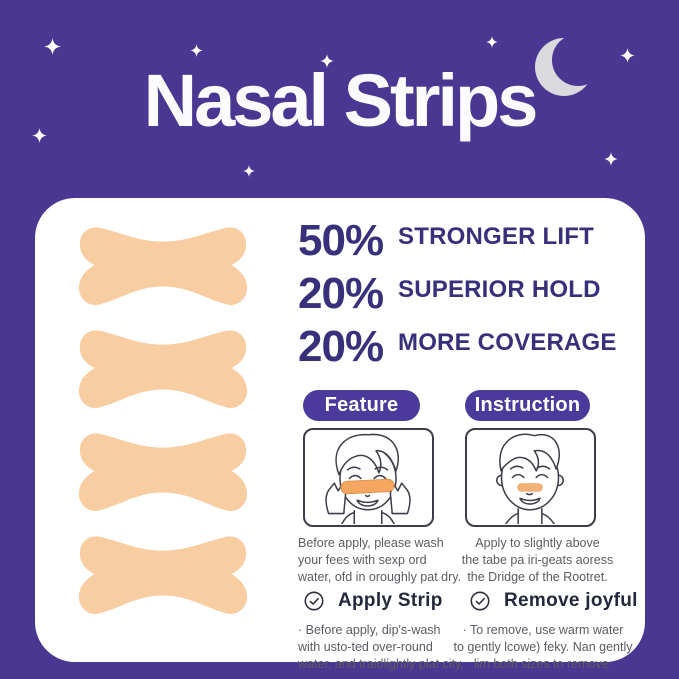 This screenshot has width=679, height=679. I want to click on stat-label: STRONGER LIFT, so click(496, 236).